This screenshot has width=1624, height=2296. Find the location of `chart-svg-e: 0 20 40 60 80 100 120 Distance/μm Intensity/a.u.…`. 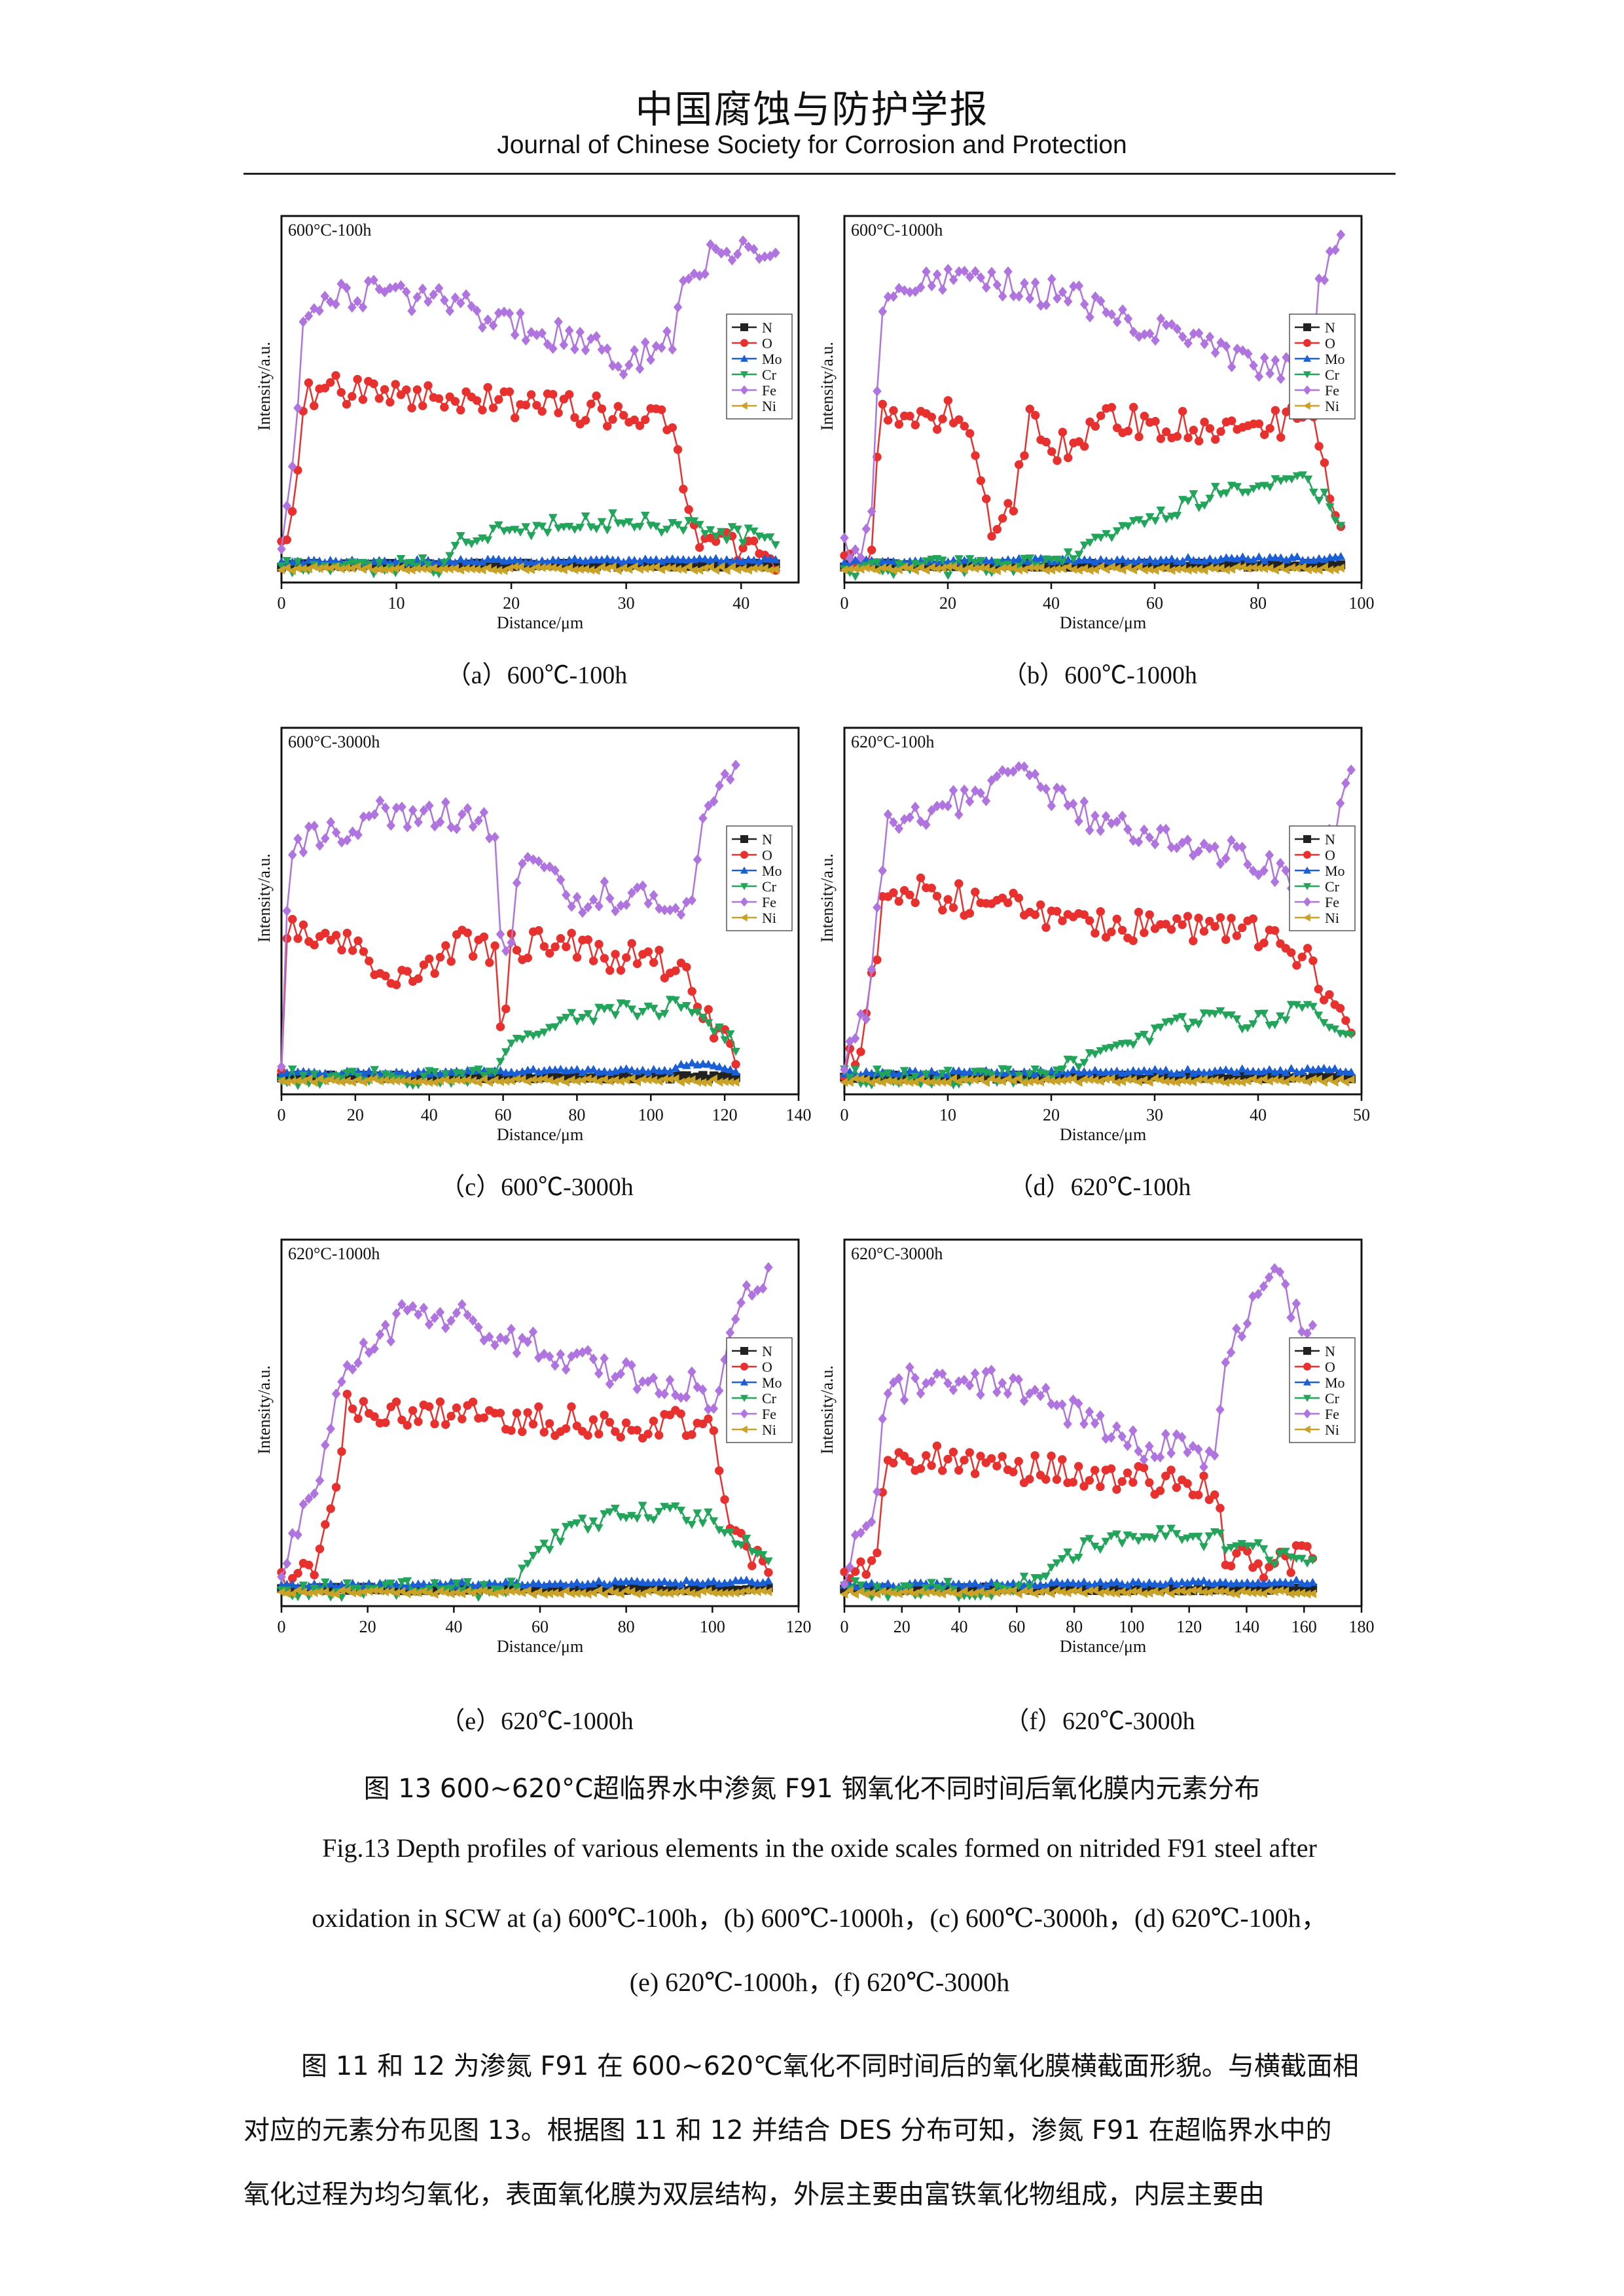

chart-svg-e: 0 20 40 60 80 100 120 Distance/μm Intensity/a.u.… is located at coordinates (533, 1447).